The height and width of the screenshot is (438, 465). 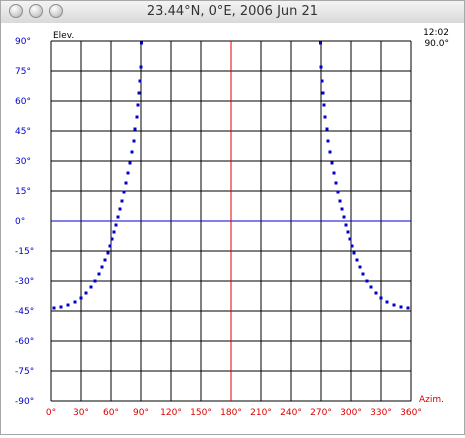 What do you see at coordinates (436, 33) in the screenshot?
I see `time-readout: 12:02` at bounding box center [436, 33].